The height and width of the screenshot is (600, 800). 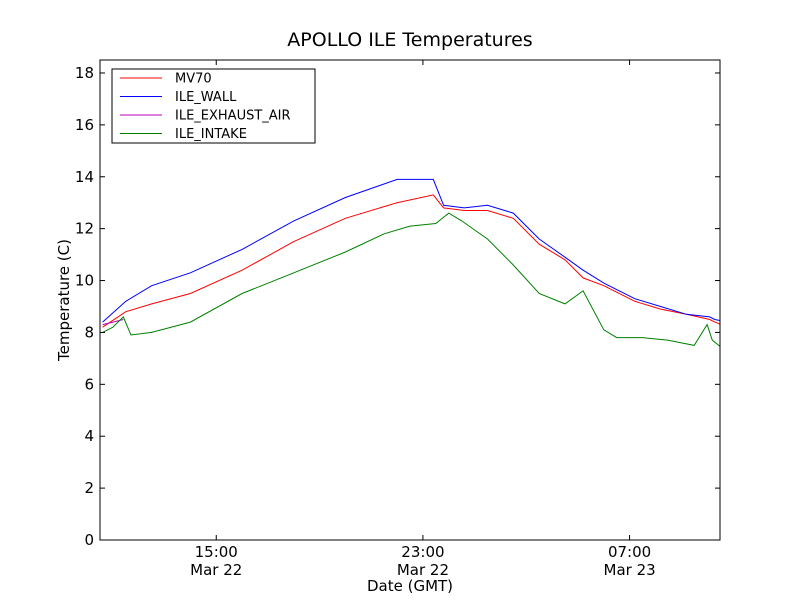 What do you see at coordinates (630, 570) in the screenshot?
I see `x-tick-label-date: Mar 23` at bounding box center [630, 570].